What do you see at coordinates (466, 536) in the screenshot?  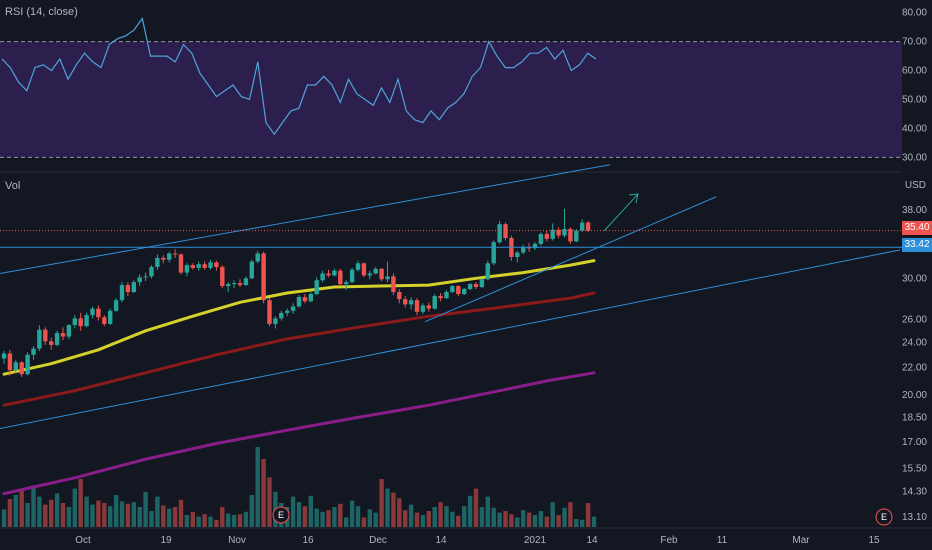 I see `time-axis: Oct 19 Nov 16 Dec 14 2021 14 Feb 11 Mar 15` at bounding box center [466, 536].